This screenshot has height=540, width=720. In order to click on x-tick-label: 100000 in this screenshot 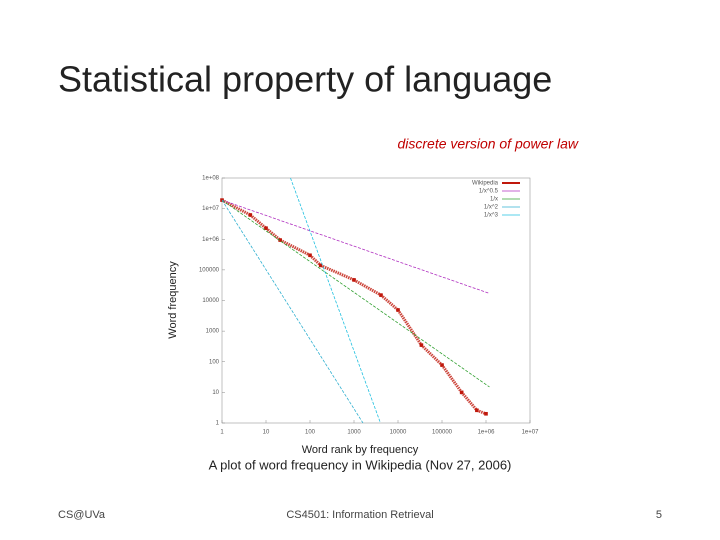, I will do `click(442, 433)`.